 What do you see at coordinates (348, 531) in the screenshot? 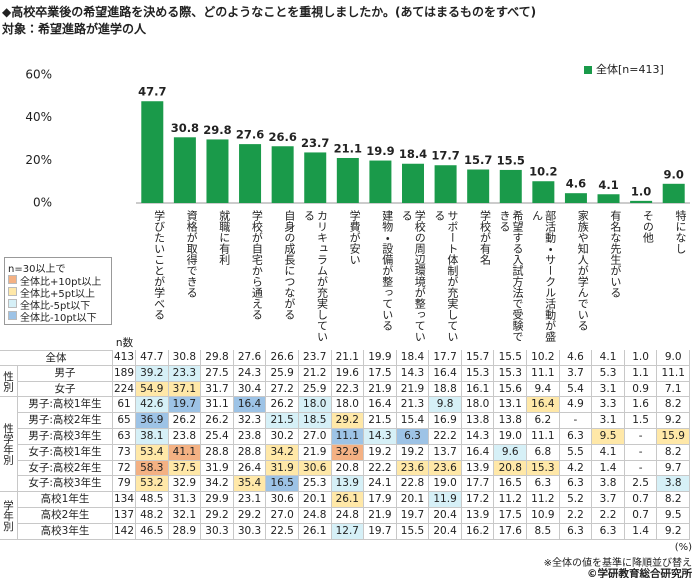
I see `table-cell: 12.7` at bounding box center [348, 531].